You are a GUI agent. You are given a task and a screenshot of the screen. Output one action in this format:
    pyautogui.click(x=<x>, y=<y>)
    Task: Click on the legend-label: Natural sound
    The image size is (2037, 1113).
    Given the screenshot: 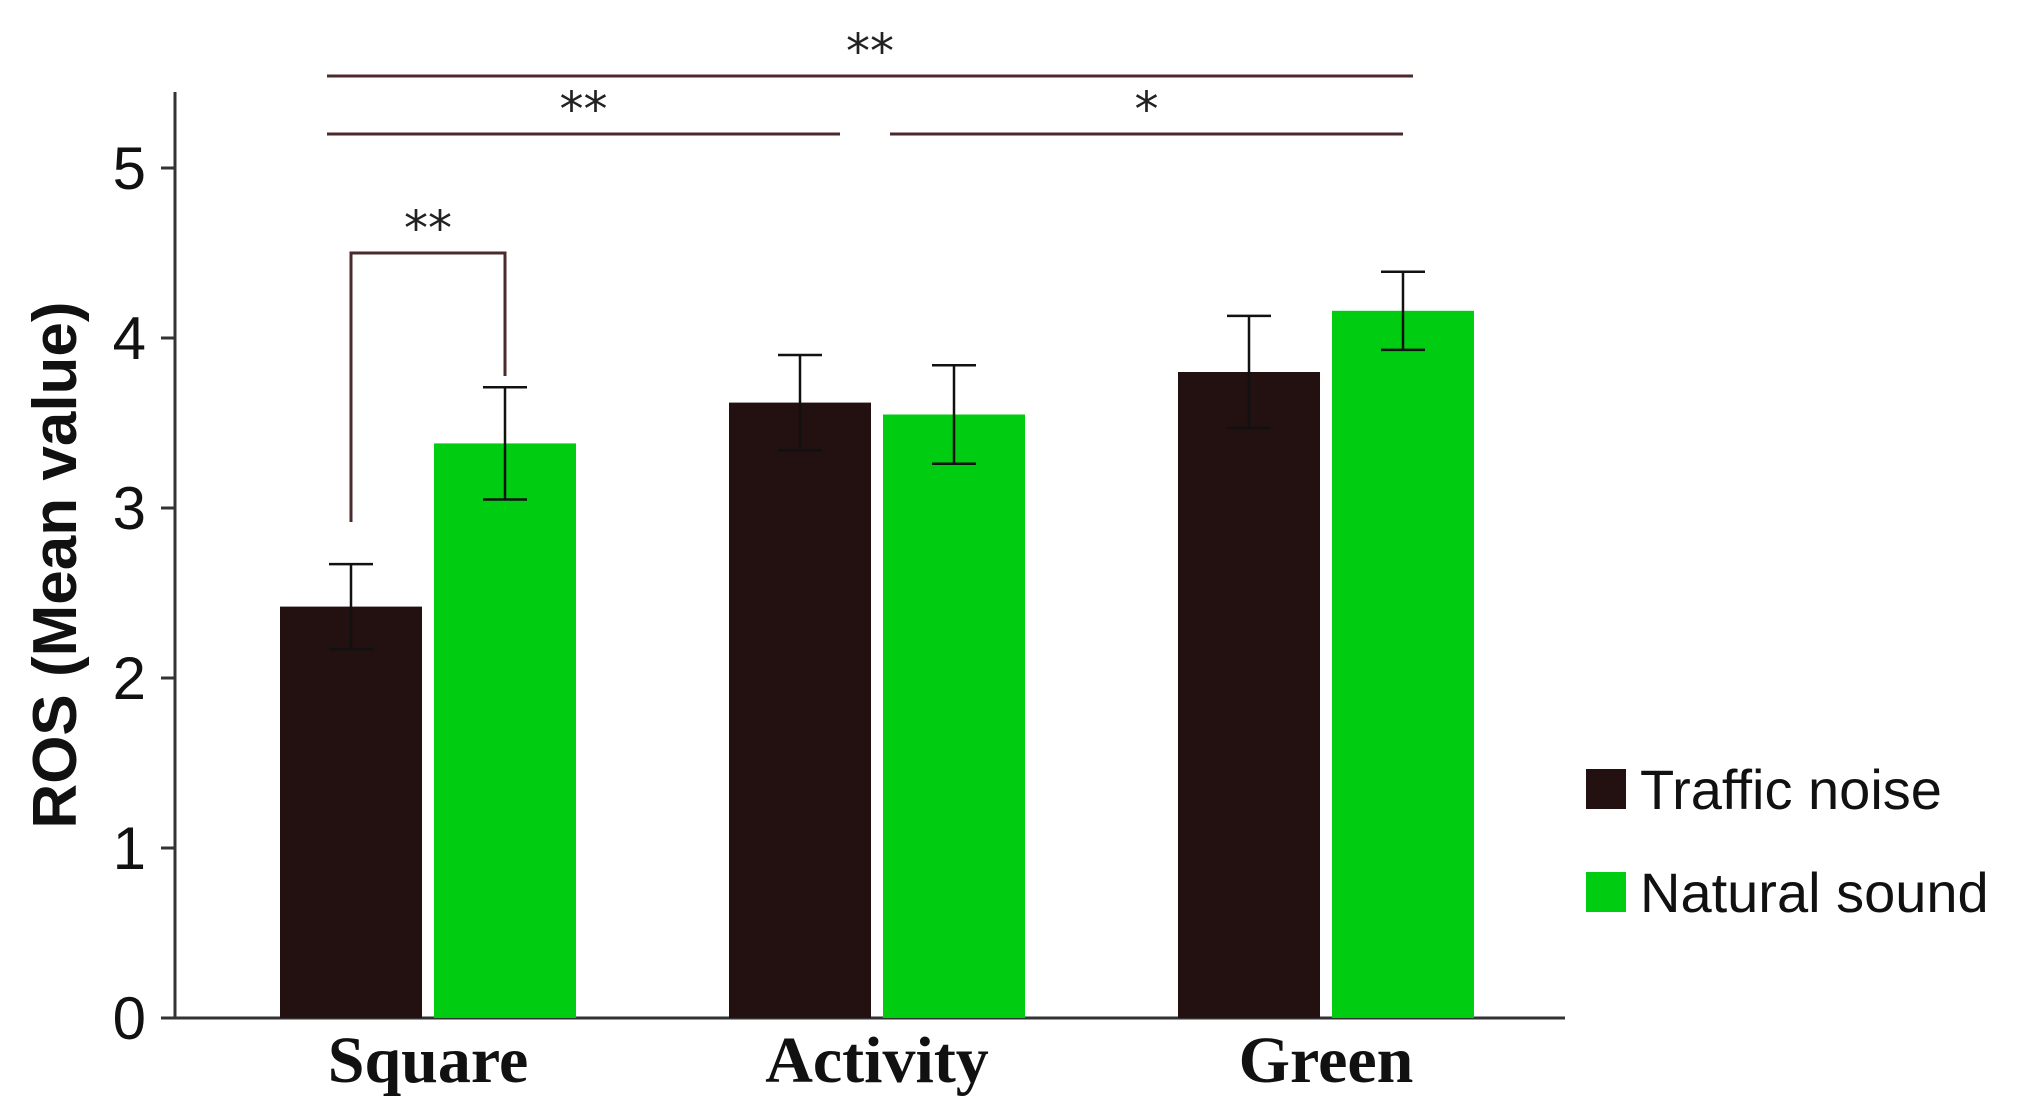 What is the action you would take?
    pyautogui.click(x=1814, y=892)
    